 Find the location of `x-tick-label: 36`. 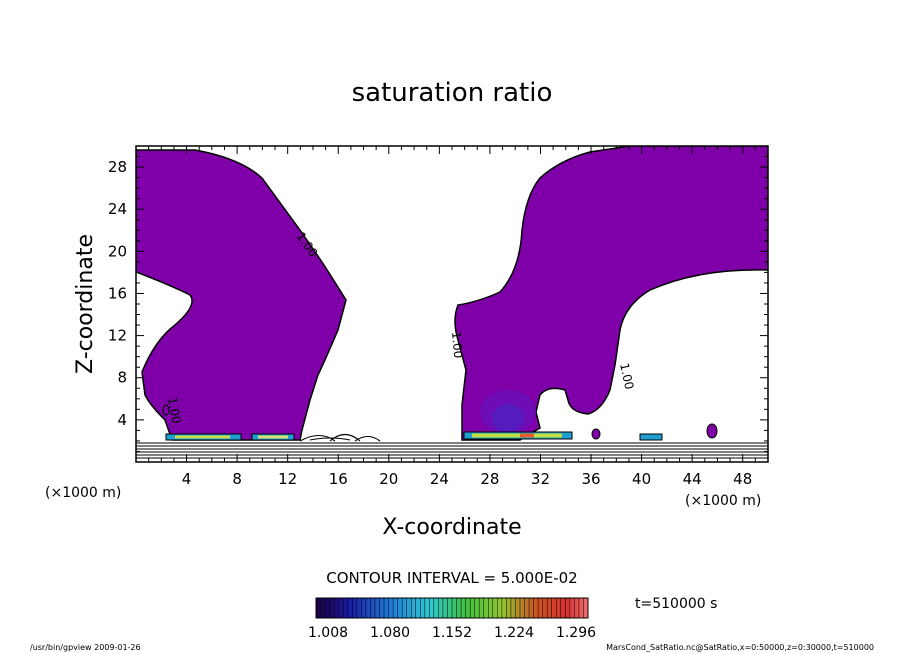

x-tick-label: 36 is located at coordinates (590, 479).